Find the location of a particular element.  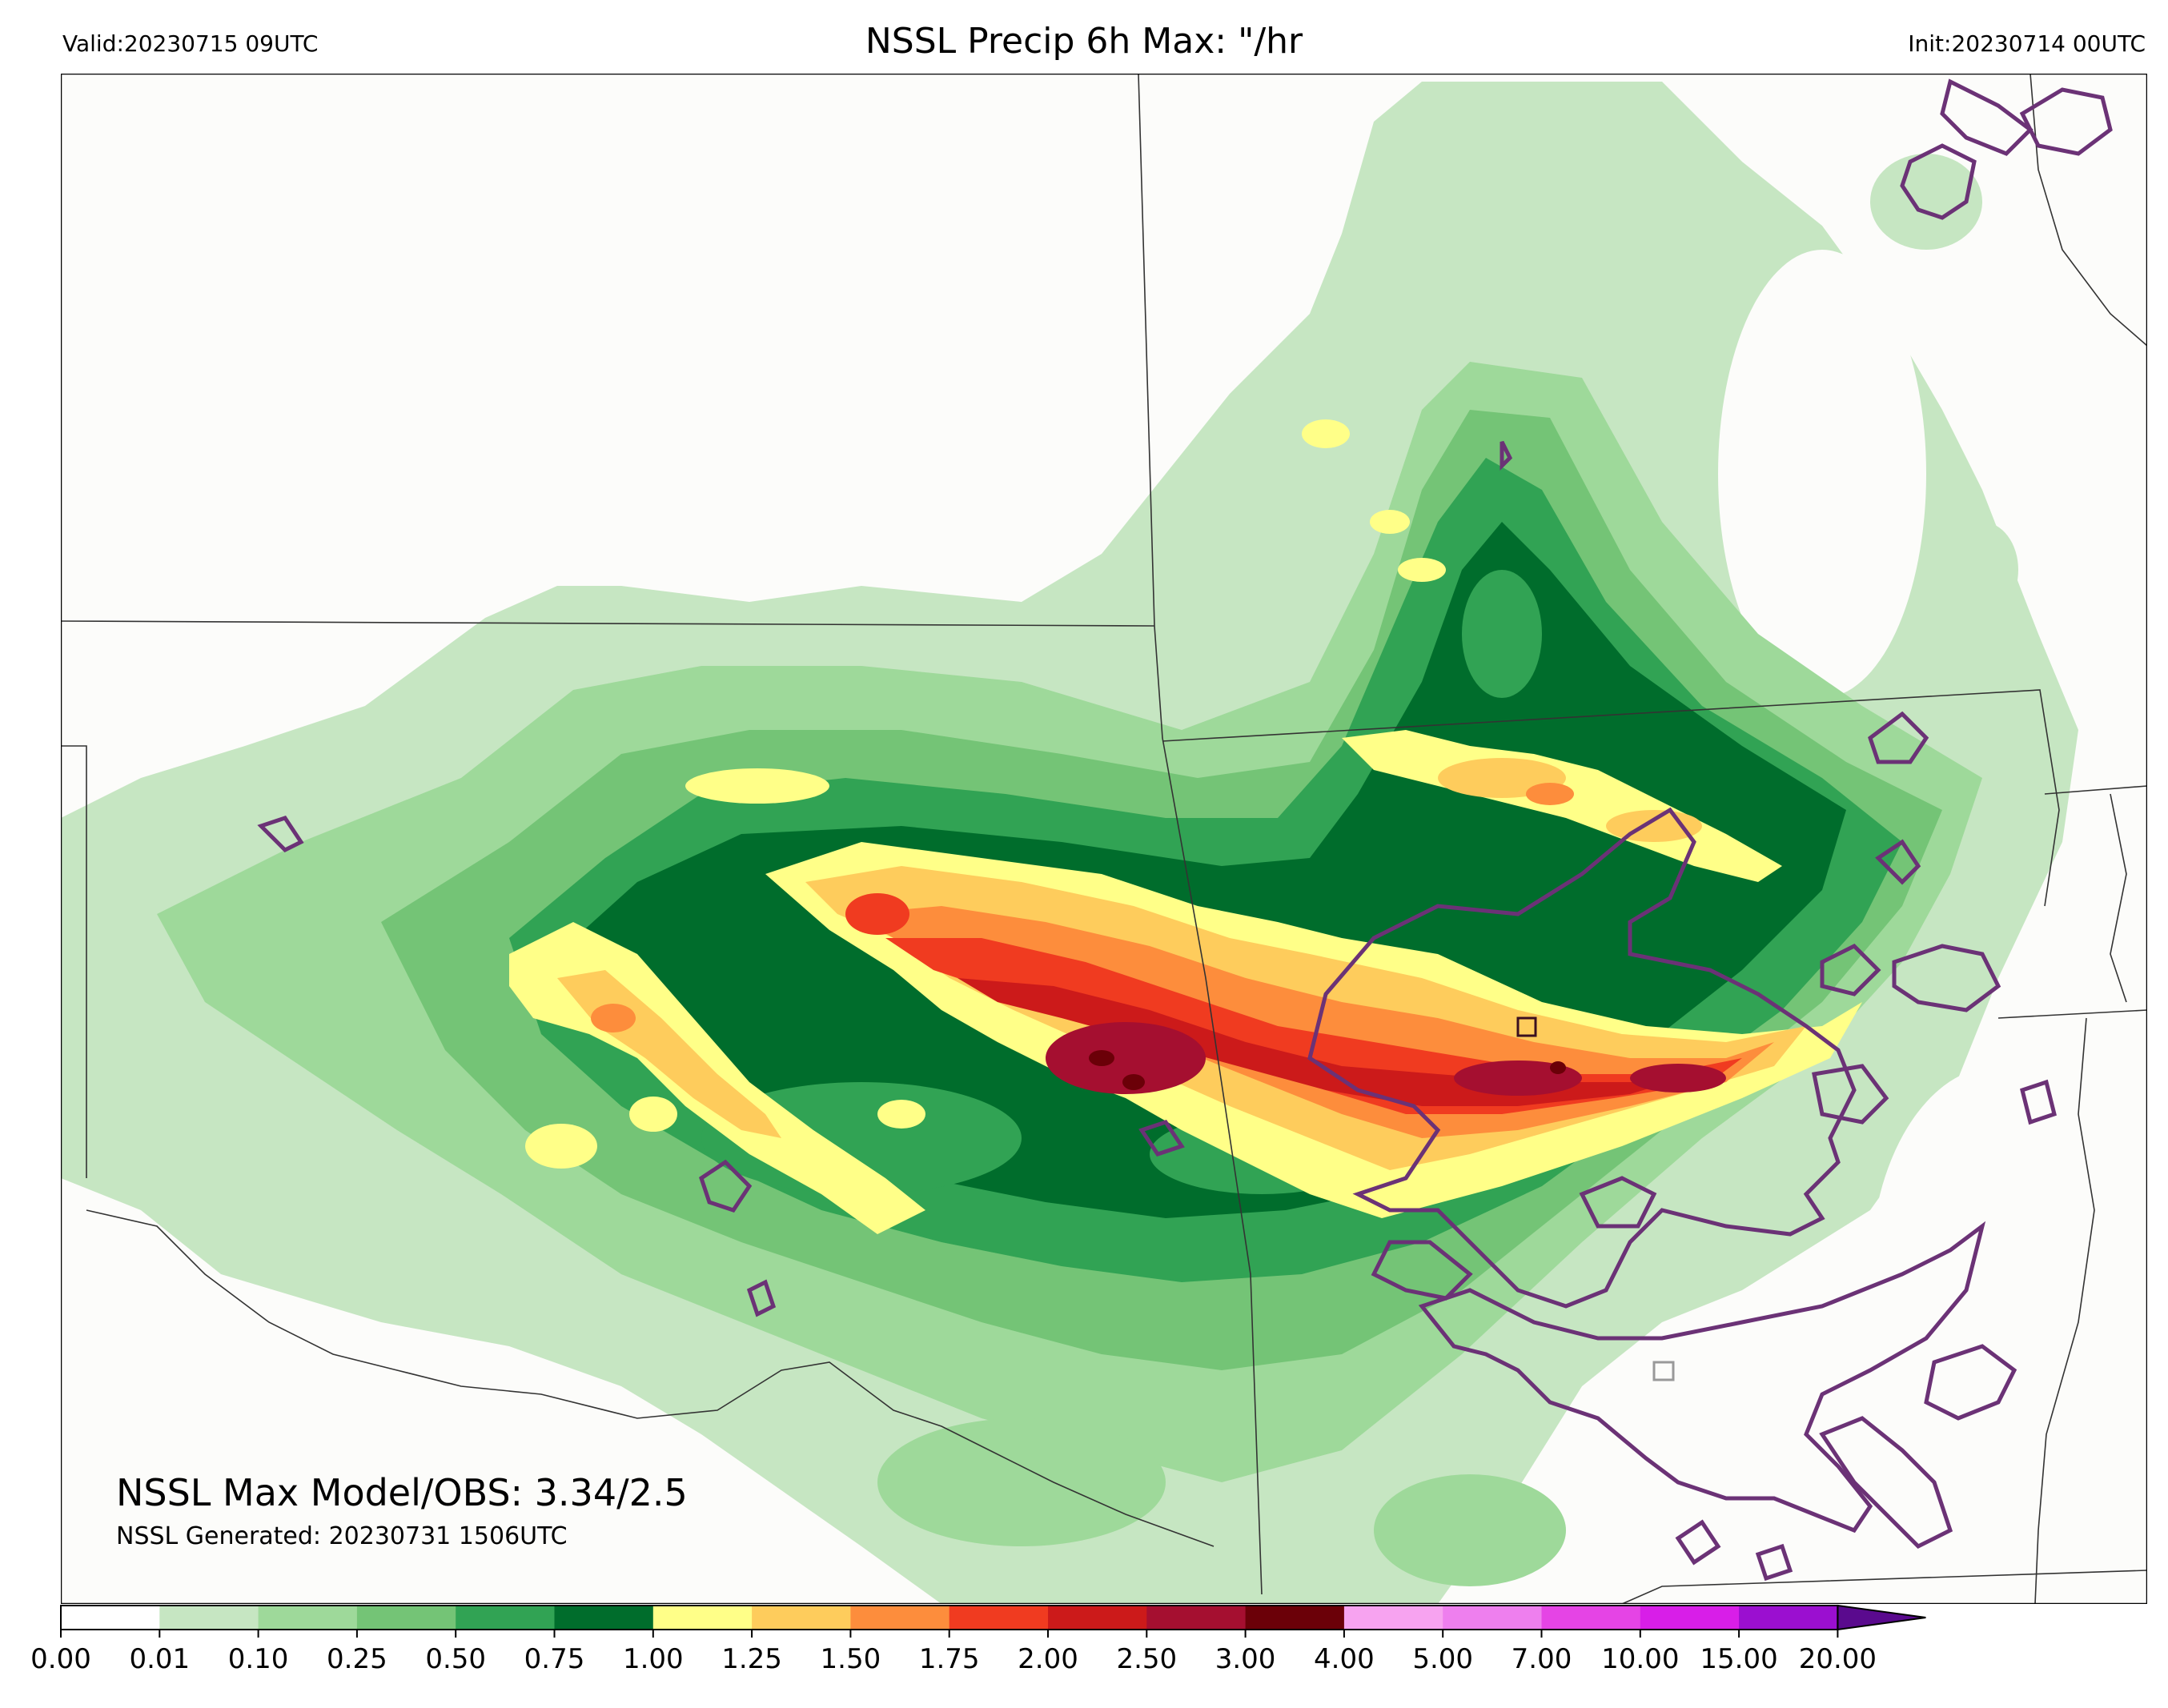

init-time-label: Init:20230714 00UTC is located at coordinates (2027, 43).